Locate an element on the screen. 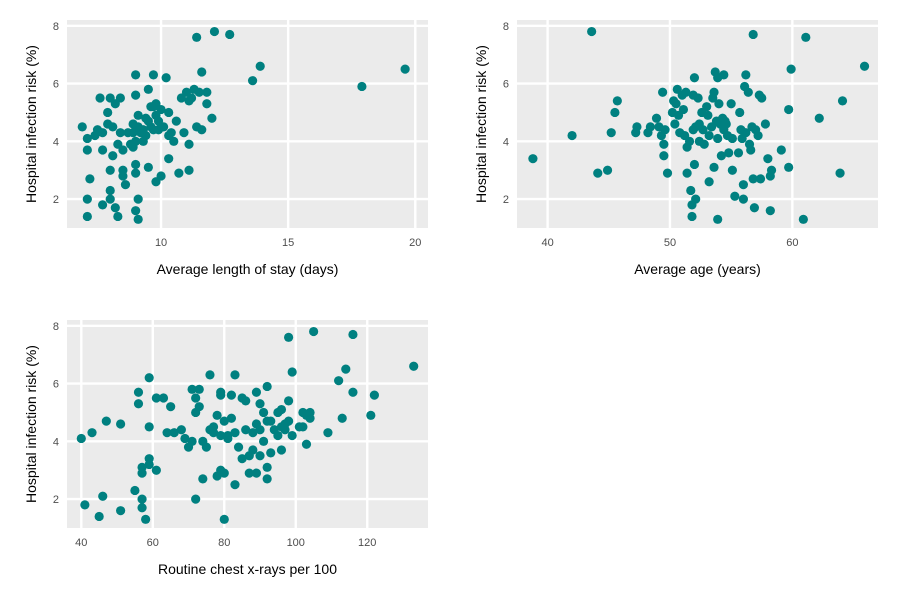 The height and width of the screenshot is (600, 900). x-tick-label: 120 is located at coordinates (367, 543).